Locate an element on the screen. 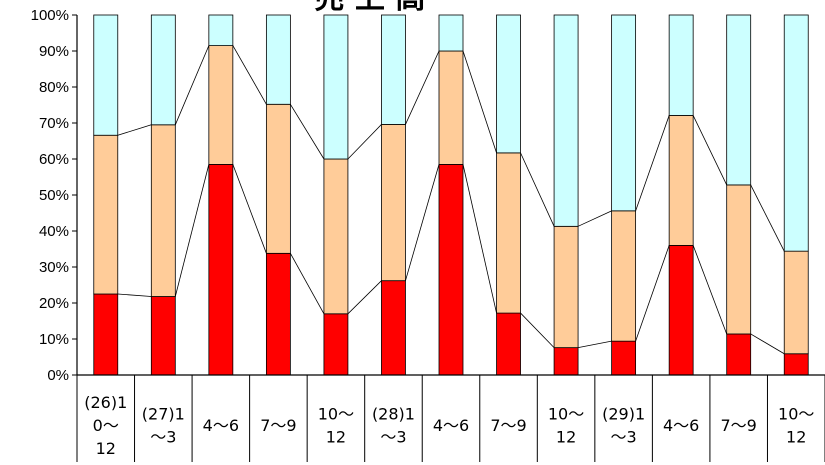 This screenshot has height=465, width=825. y-tick-label: 10% is located at coordinates (54, 339).